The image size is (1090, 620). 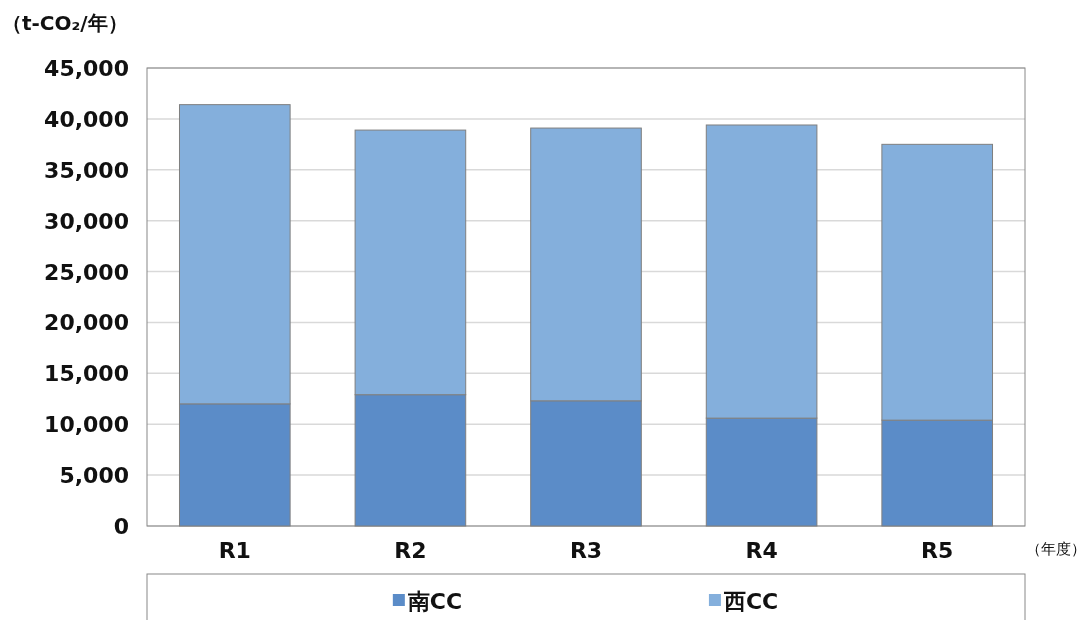 What do you see at coordinates (86, 272) in the screenshot?
I see `y-tick-label: 25,000` at bounding box center [86, 272].